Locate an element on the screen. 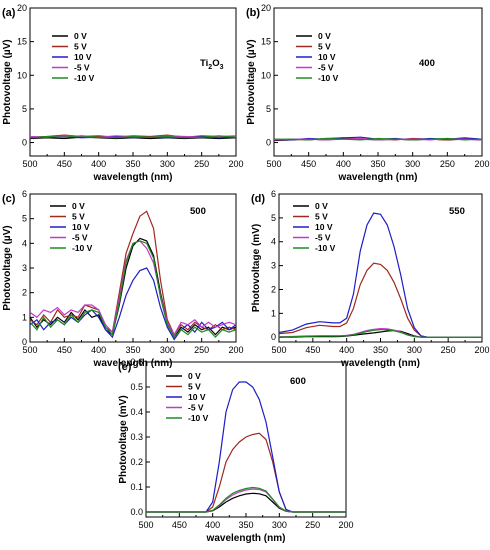 The width and height of the screenshot is (490, 550). y-tick-label: 4 is located at coordinates (24, 243).